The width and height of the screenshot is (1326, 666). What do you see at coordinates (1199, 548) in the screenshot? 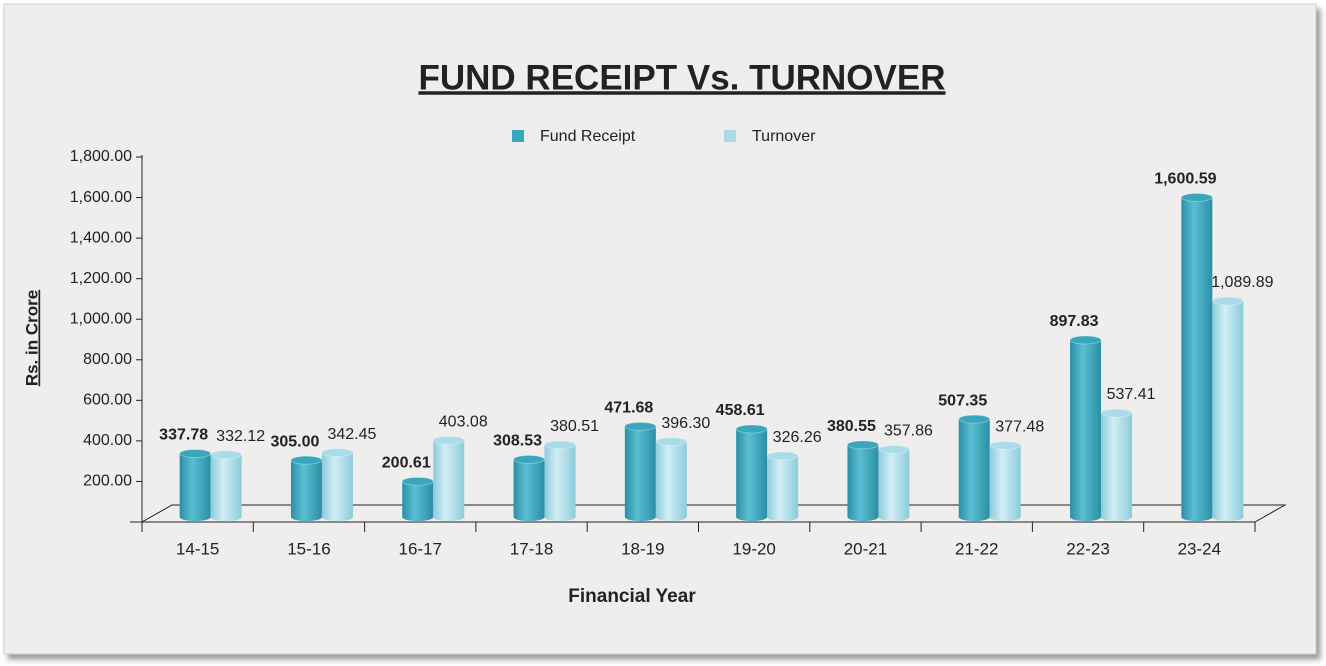
I see `x-tick-label: 23-24` at bounding box center [1199, 548].